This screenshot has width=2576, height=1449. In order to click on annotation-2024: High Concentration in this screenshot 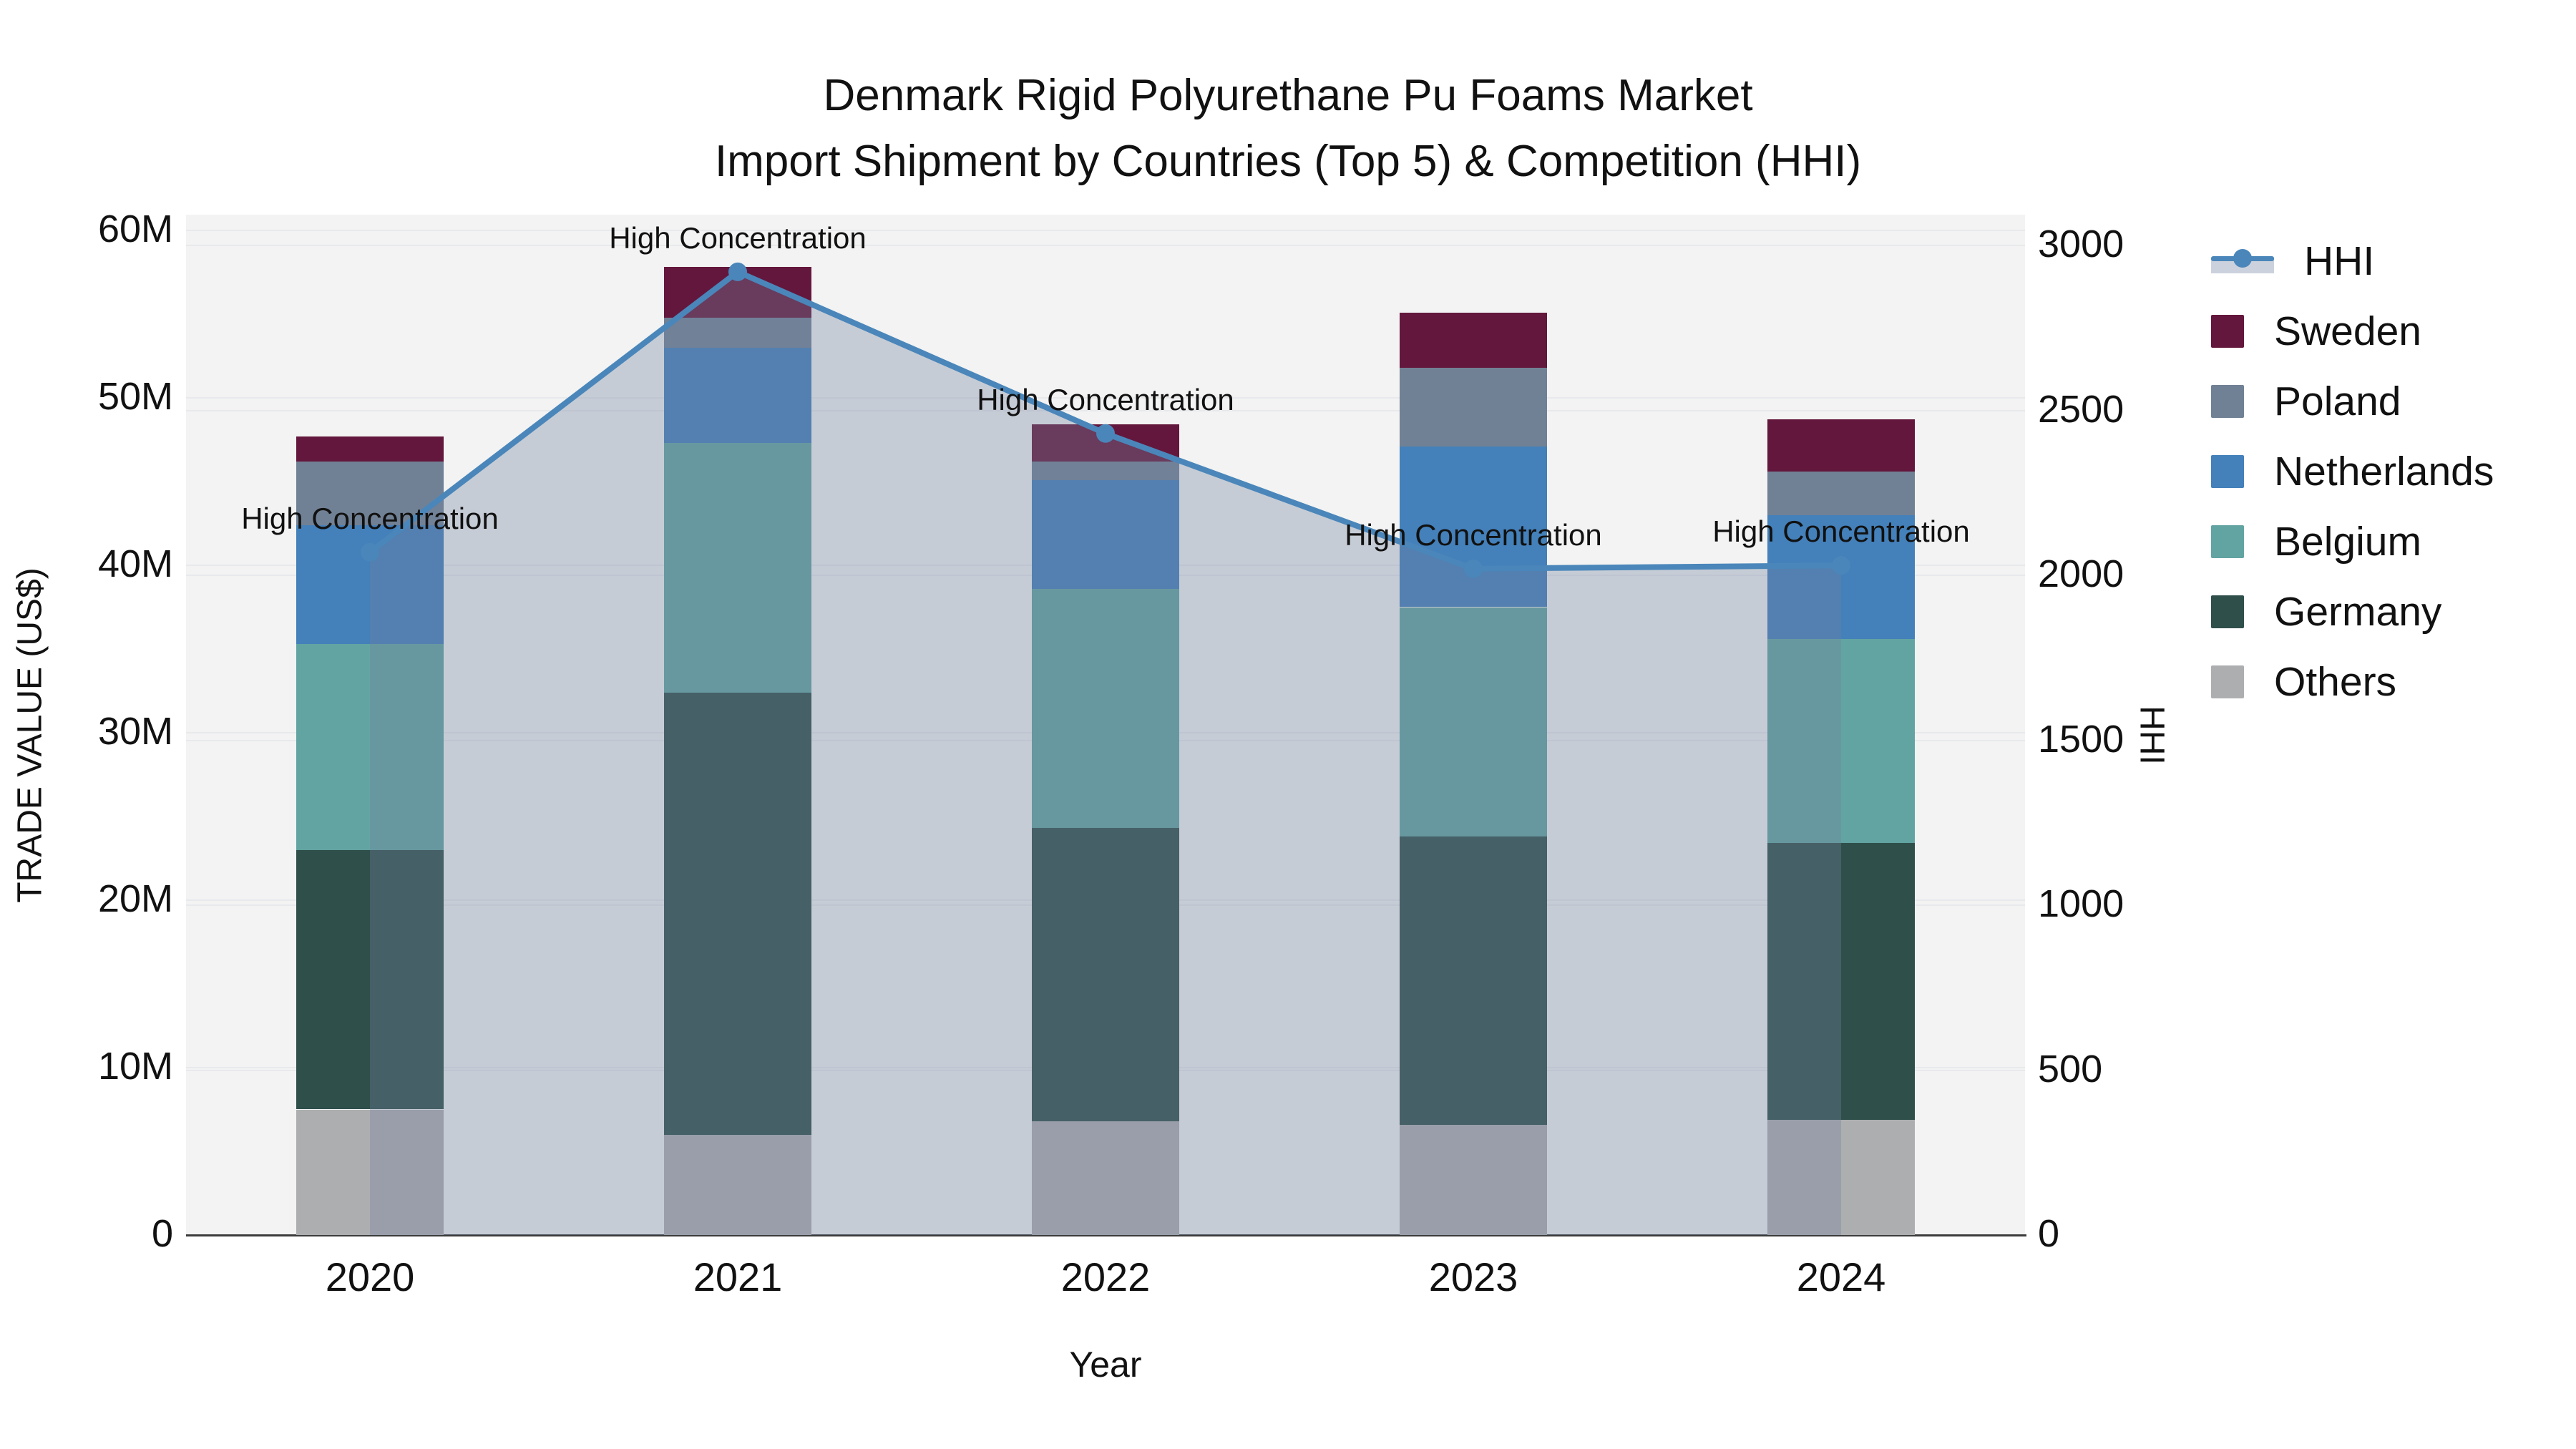, I will do `click(1841, 531)`.